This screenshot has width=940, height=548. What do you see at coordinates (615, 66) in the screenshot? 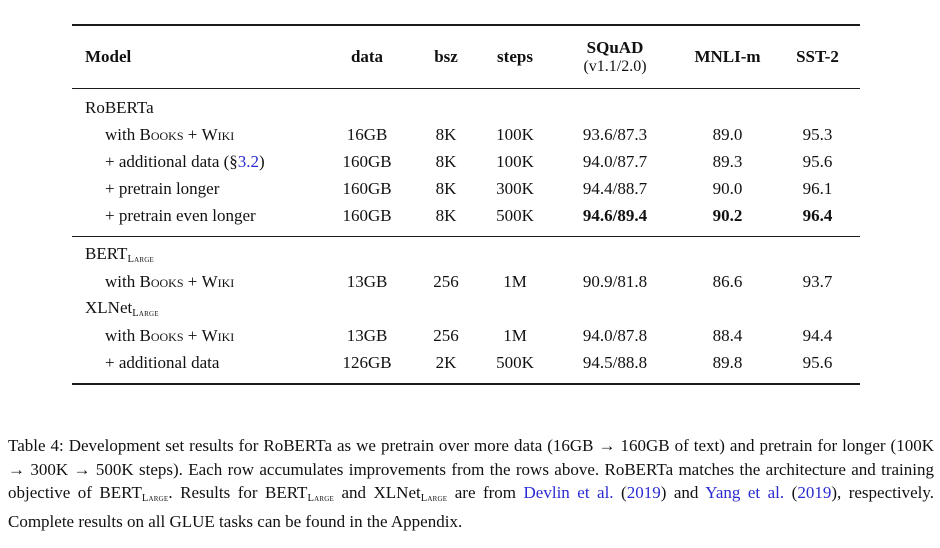
I see `col-header-sublabel: (v1.1/2.0)` at bounding box center [615, 66].